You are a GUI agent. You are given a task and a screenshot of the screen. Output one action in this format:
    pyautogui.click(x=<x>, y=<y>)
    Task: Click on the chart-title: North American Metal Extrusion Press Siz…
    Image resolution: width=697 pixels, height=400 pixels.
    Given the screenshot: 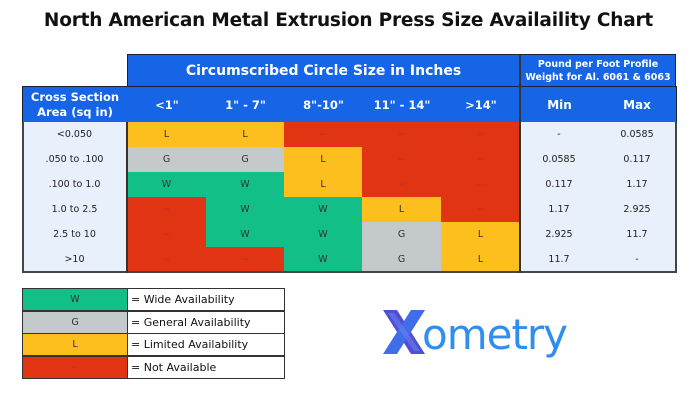 What is the action you would take?
    pyautogui.click(x=348, y=20)
    